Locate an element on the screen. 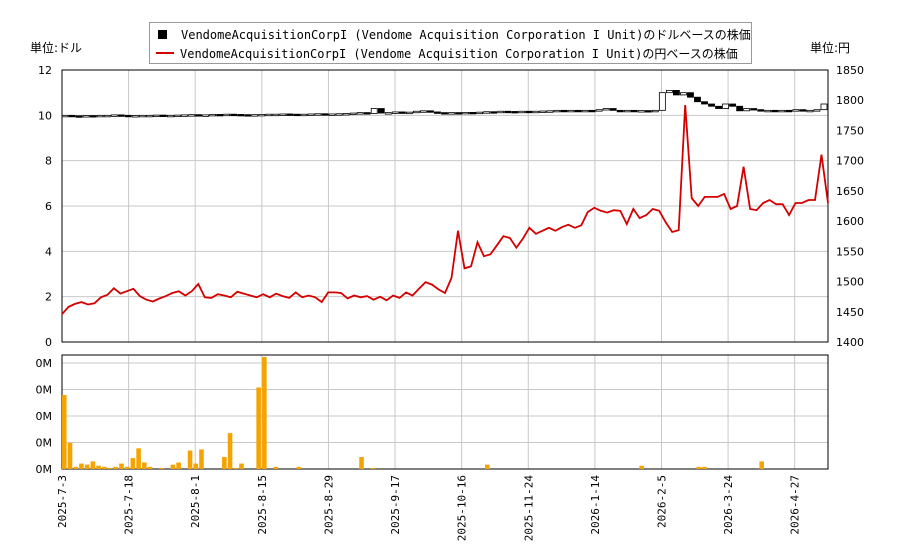 The width and height of the screenshot is (900, 550). right-tick-label: 1850 is located at coordinates (850, 70).